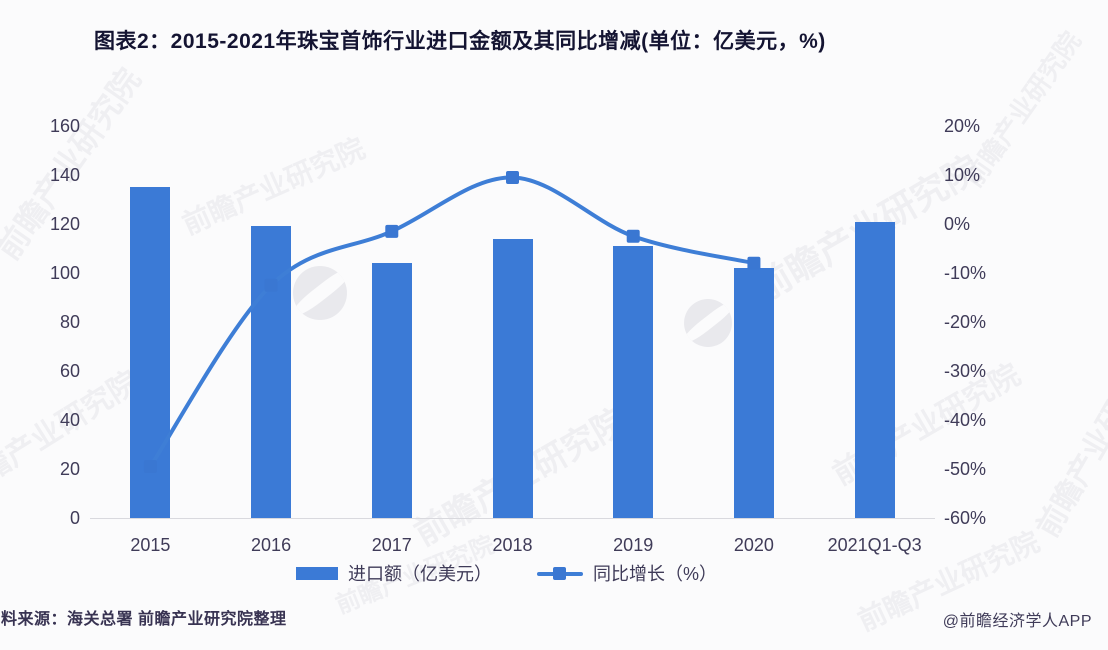 The height and width of the screenshot is (650, 1108). Describe the element at coordinates (965, 322) in the screenshot. I see `y-axis-right-tick: -20%` at that location.